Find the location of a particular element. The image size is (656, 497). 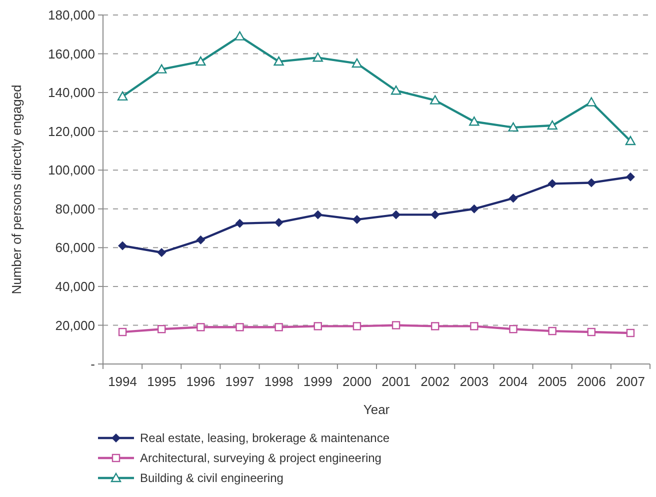

x-tick-label: 1999 is located at coordinates (317, 381).